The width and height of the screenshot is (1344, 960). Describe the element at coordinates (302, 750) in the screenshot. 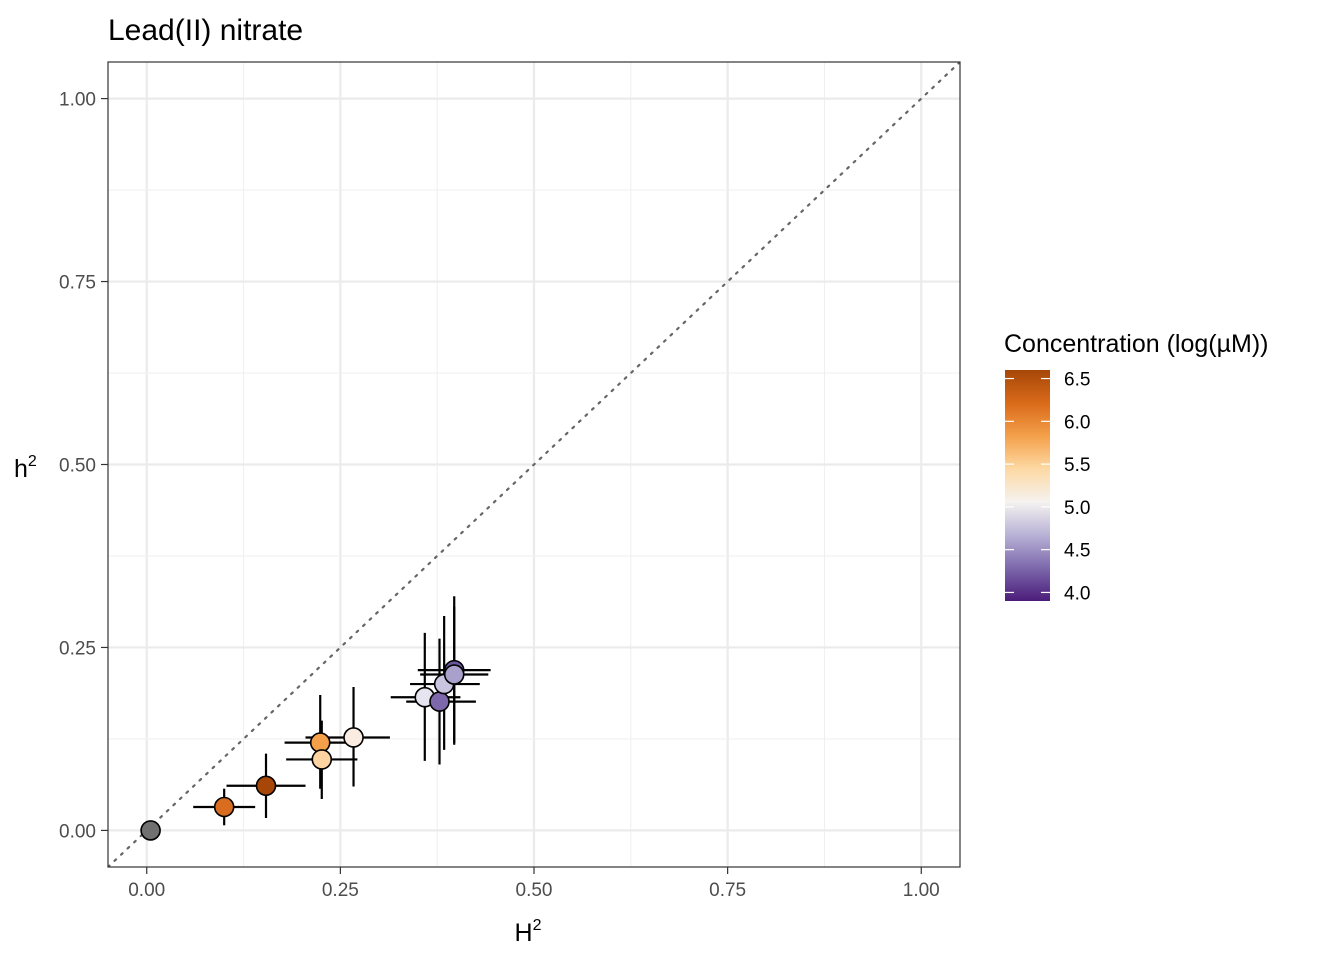

I see `data-points` at that location.